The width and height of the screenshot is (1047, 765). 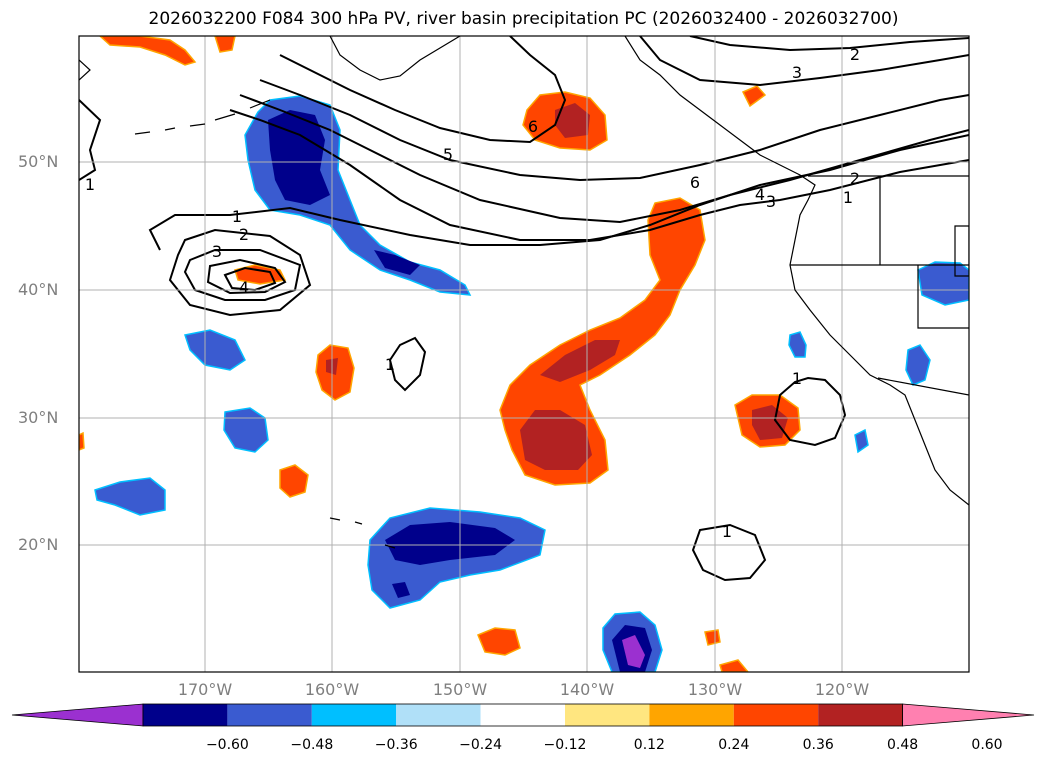 I want to click on lat-label: 50°N, so click(x=38, y=161).